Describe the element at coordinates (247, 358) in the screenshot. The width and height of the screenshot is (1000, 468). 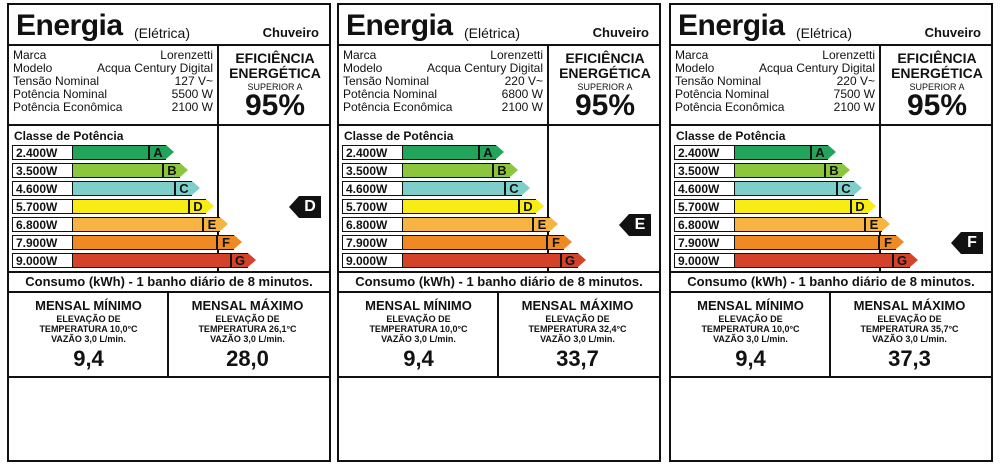
I see `monthly-max-value: 28,0` at that location.